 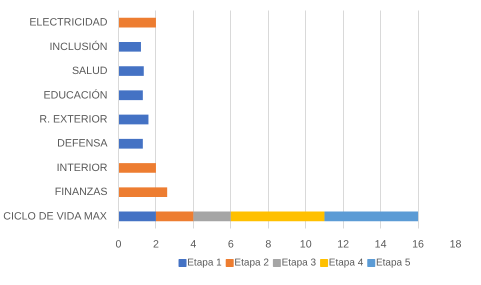 What do you see at coordinates (73, 120) in the screenshot?
I see `y-tick-label: R. EXTERIOR` at bounding box center [73, 120].